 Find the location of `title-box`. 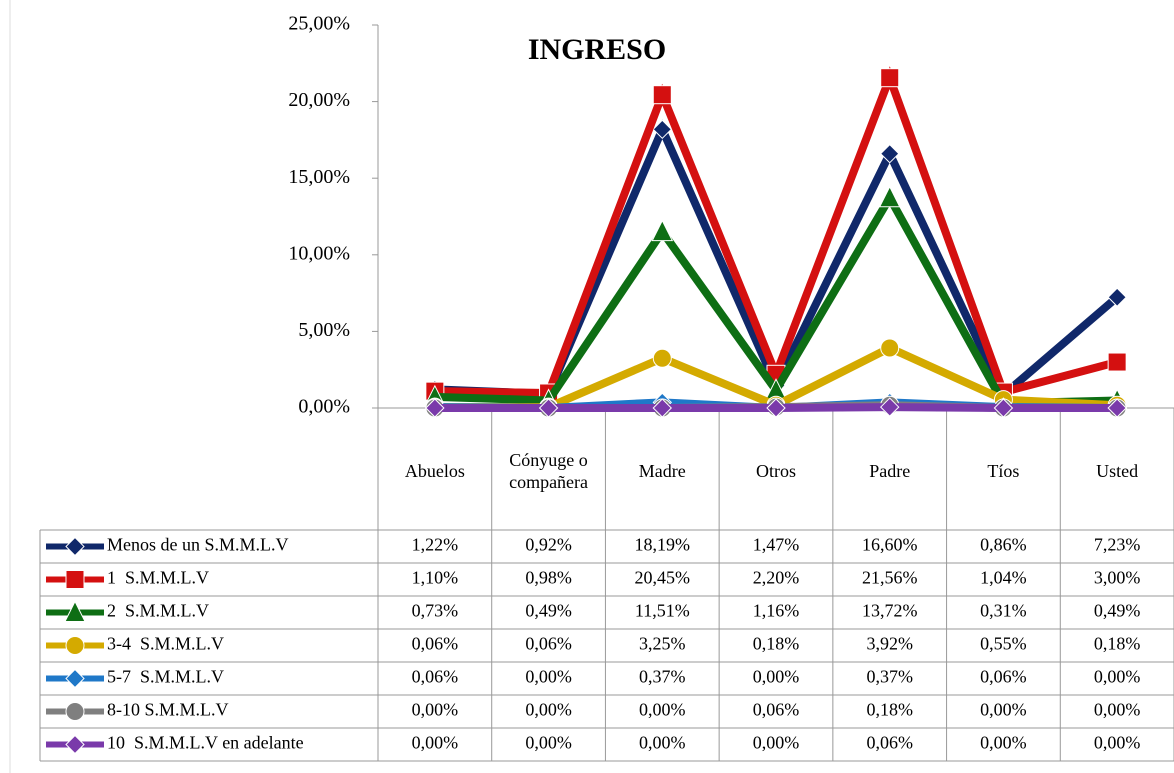

title-box is located at coordinates (597, 51).